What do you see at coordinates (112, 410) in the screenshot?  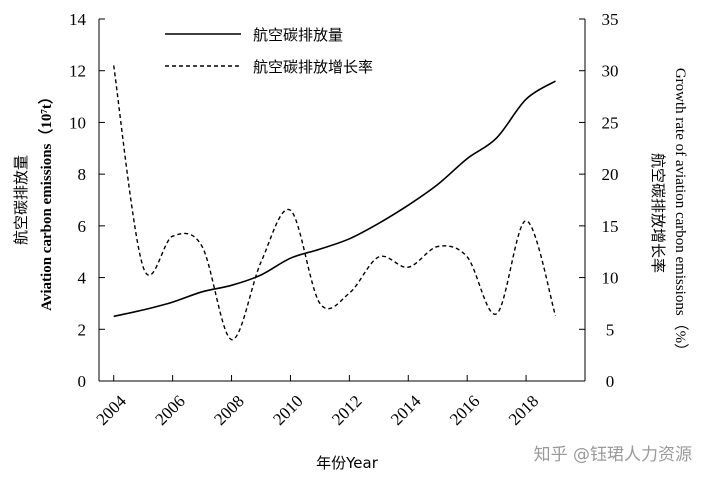 I see `x-tick-label: 2004` at bounding box center [112, 410].